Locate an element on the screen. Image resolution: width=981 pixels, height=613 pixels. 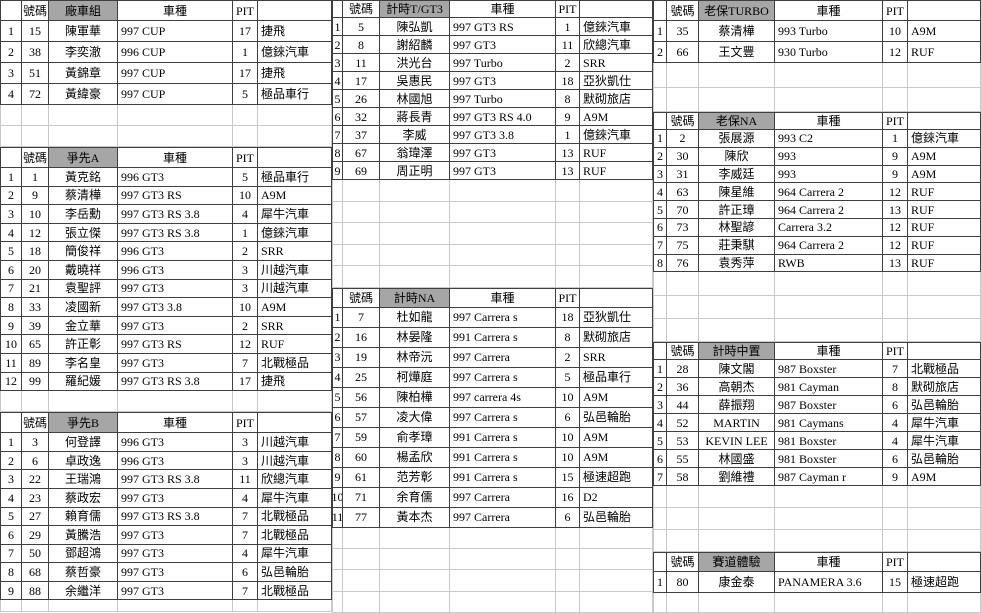
driver-name-cell: 陳弘凱 is located at coordinates (415, 27).